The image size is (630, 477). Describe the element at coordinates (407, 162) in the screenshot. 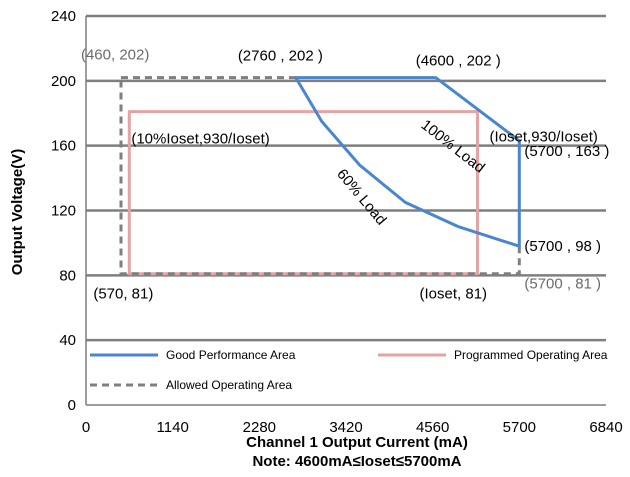

I see `series-line-good-performance-area` at that location.